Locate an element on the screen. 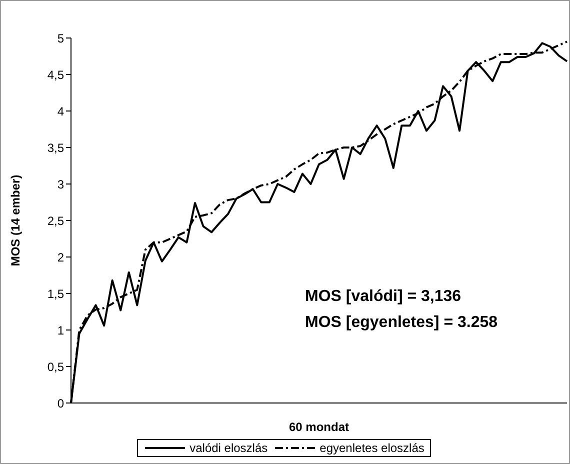 This screenshot has height=464, width=570. y-tick-label: 2,5 is located at coordinates (55, 221).